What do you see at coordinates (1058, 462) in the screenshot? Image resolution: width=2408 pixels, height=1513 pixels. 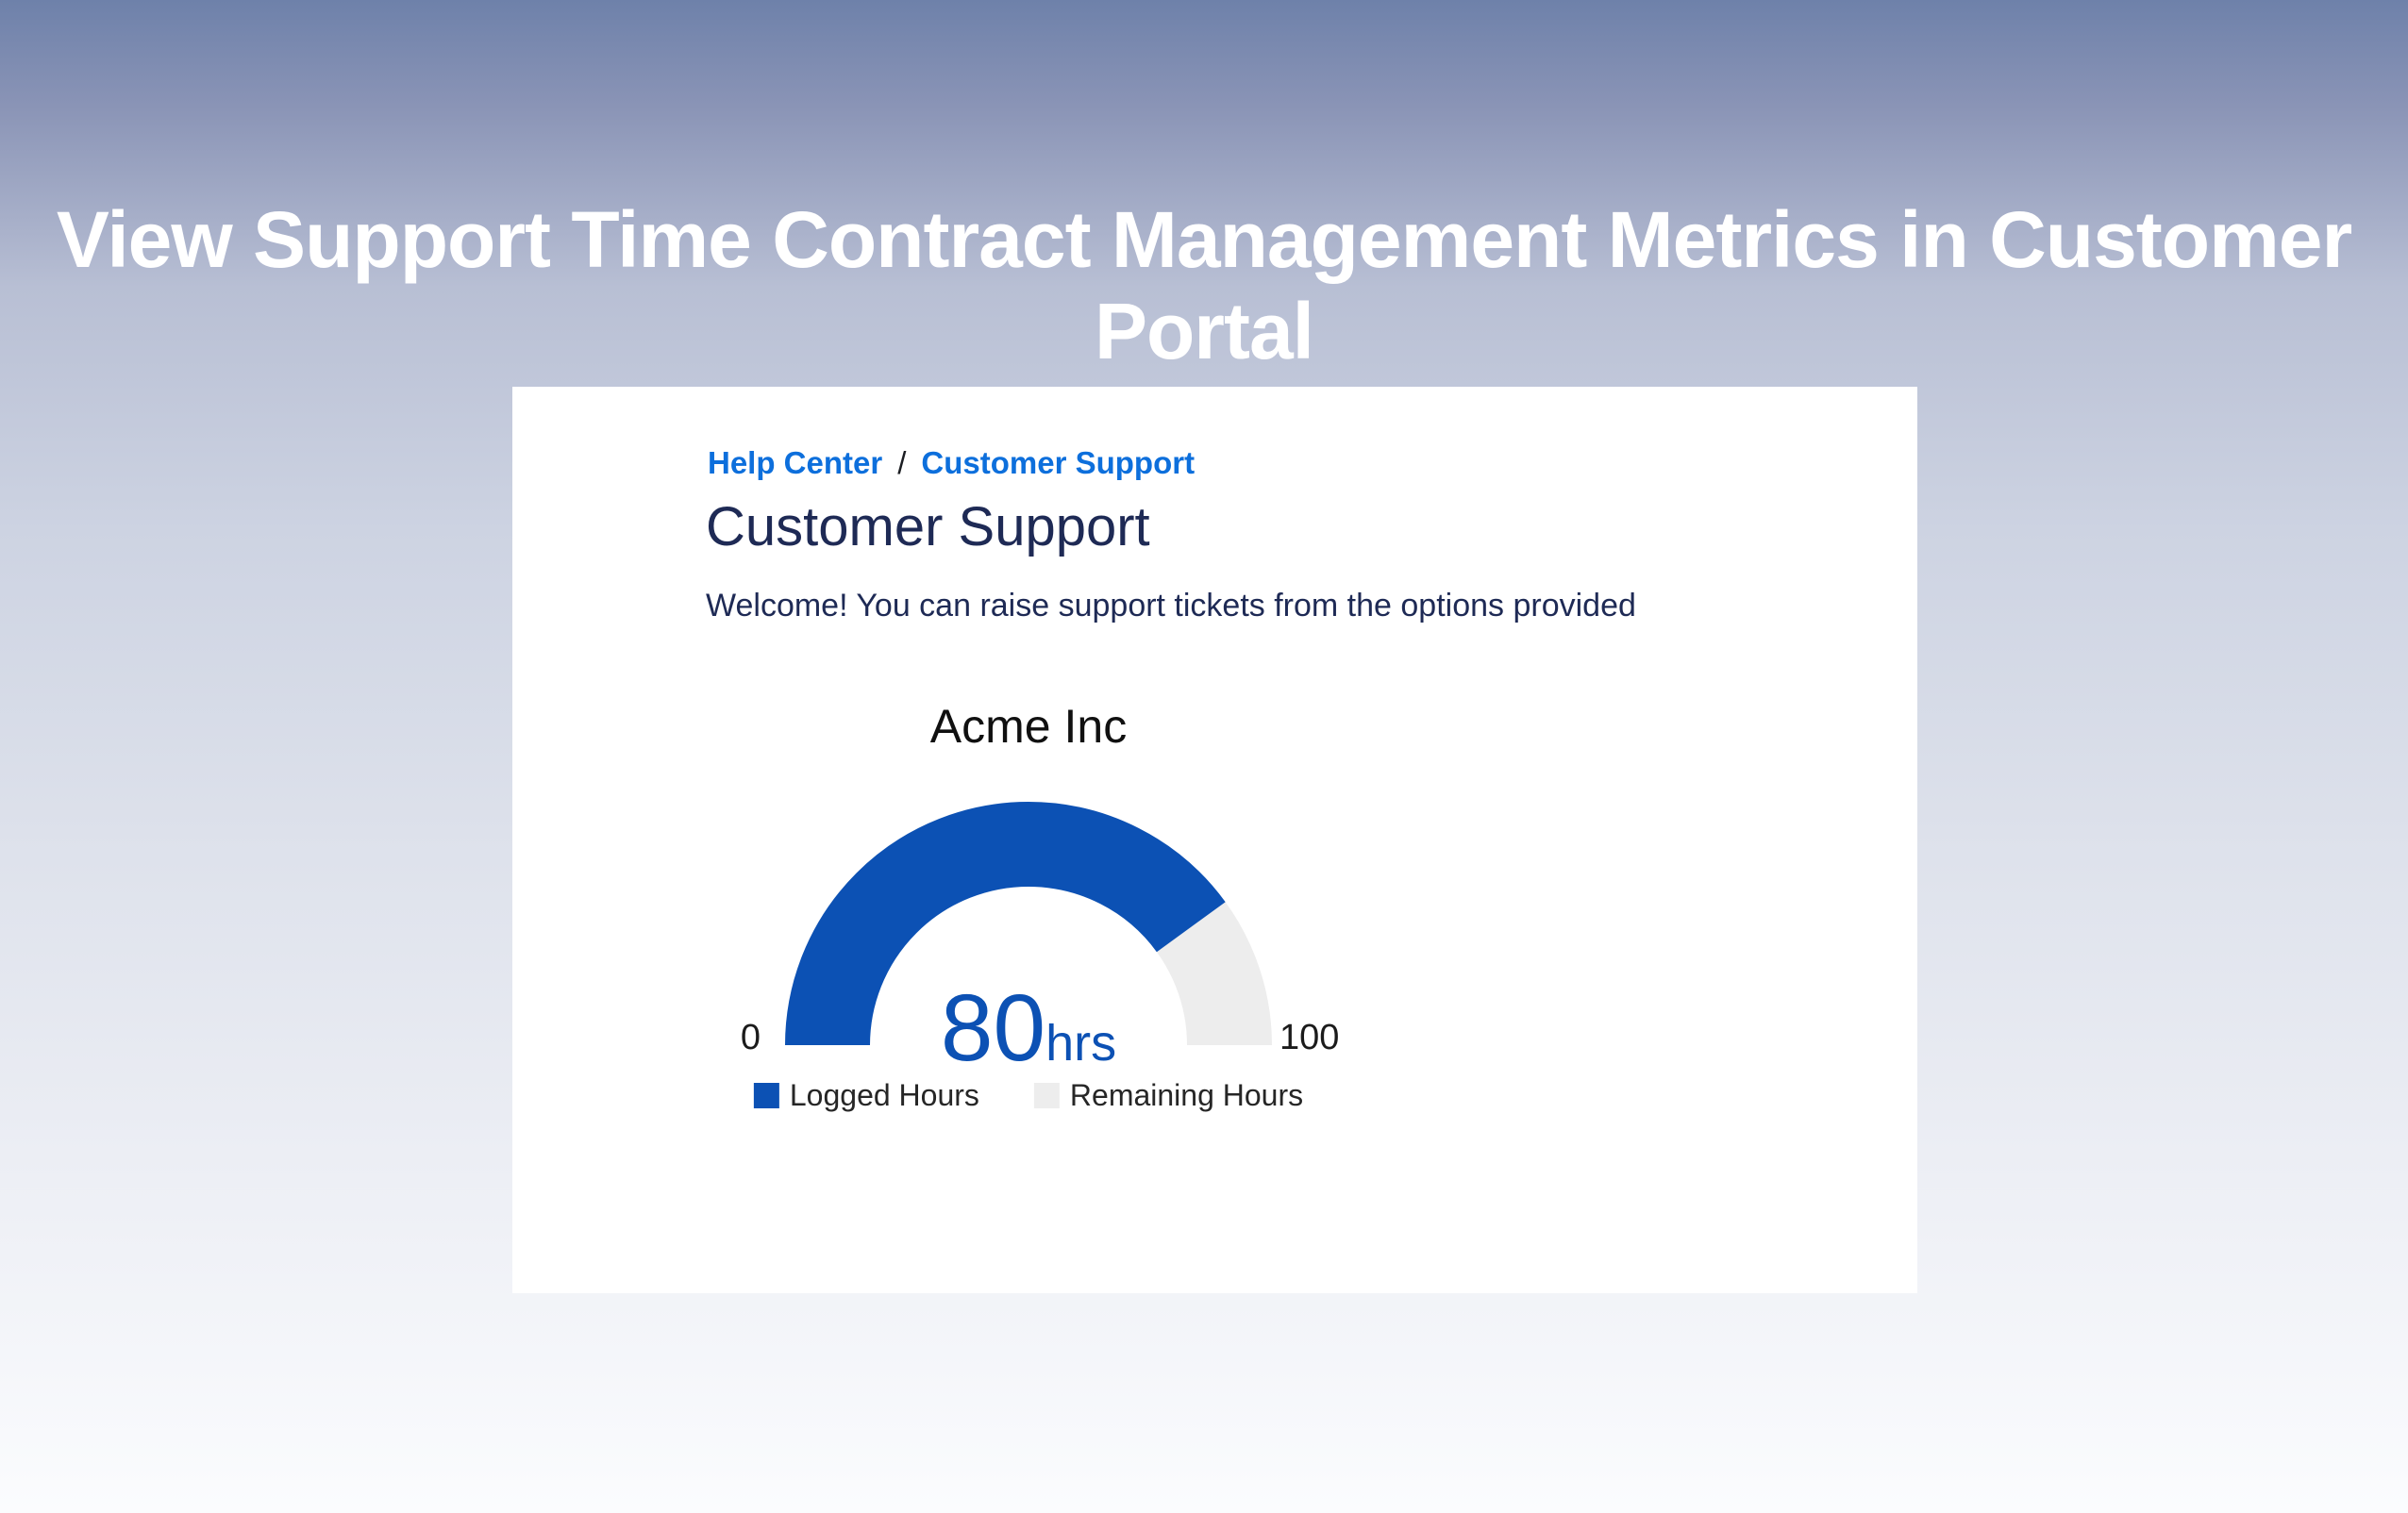 I see `breadcrumb-link-customer-support: Customer Support` at bounding box center [1058, 462].